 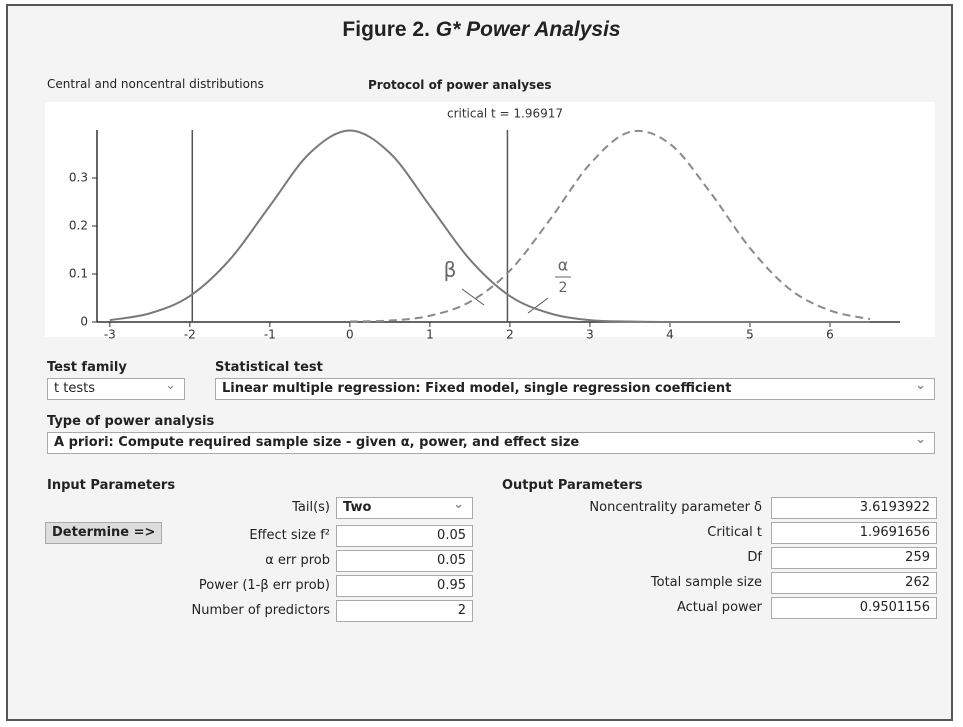 I want to click on output-field: 262, so click(x=854, y=583).